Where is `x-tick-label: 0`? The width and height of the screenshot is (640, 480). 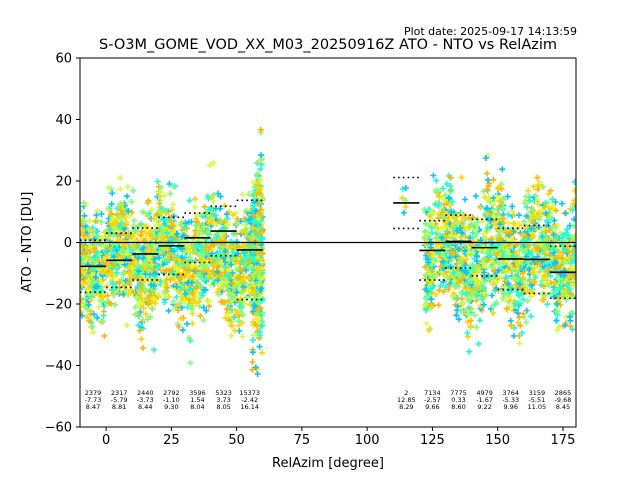
x-tick-label: 0 is located at coordinates (106, 440).